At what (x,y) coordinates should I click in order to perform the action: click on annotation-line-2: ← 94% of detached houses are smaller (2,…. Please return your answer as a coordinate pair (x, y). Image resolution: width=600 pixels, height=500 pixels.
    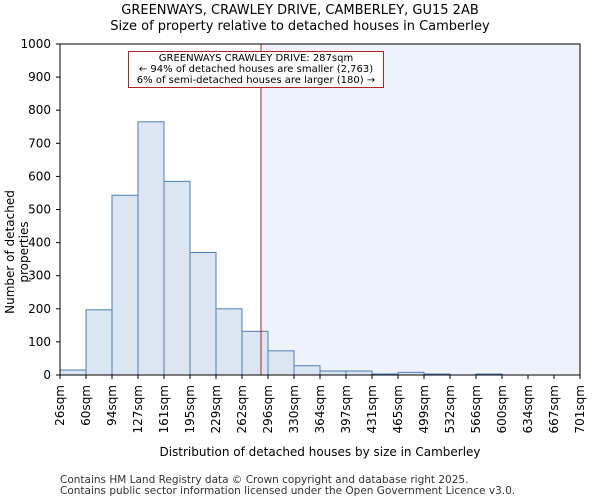
    Looking at the image, I should click on (256, 69).